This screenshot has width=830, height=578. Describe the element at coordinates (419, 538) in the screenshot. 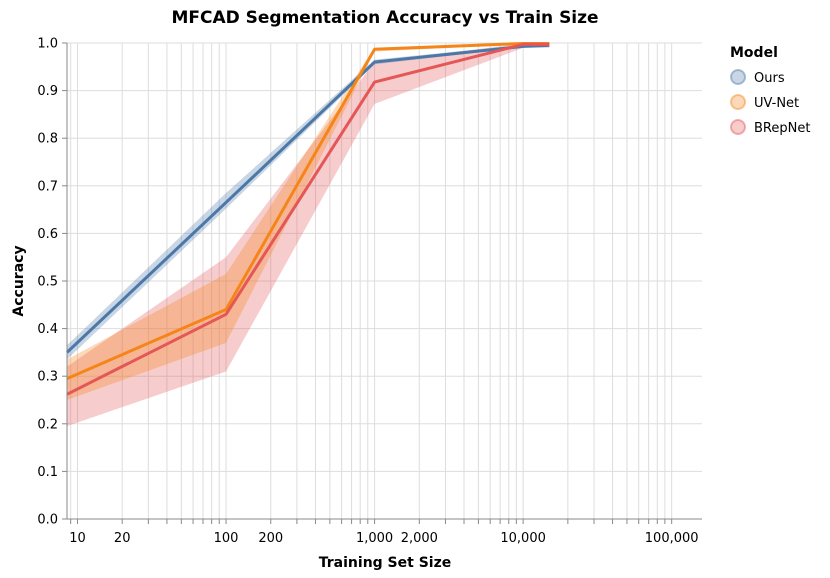

I see `x-tick-label: 2,000` at that location.